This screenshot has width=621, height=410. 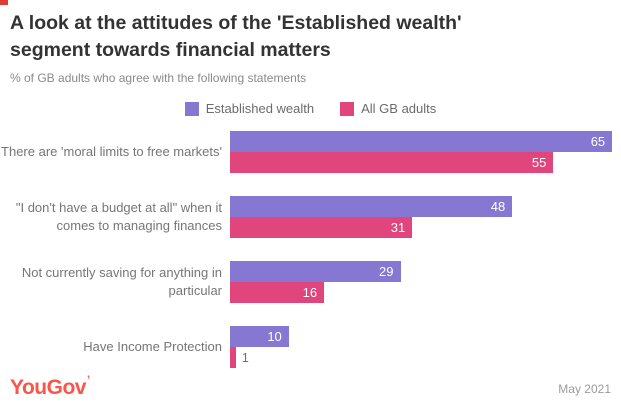 What do you see at coordinates (170, 49) in the screenshot?
I see `page-title-line2: segment towards financial matters` at bounding box center [170, 49].